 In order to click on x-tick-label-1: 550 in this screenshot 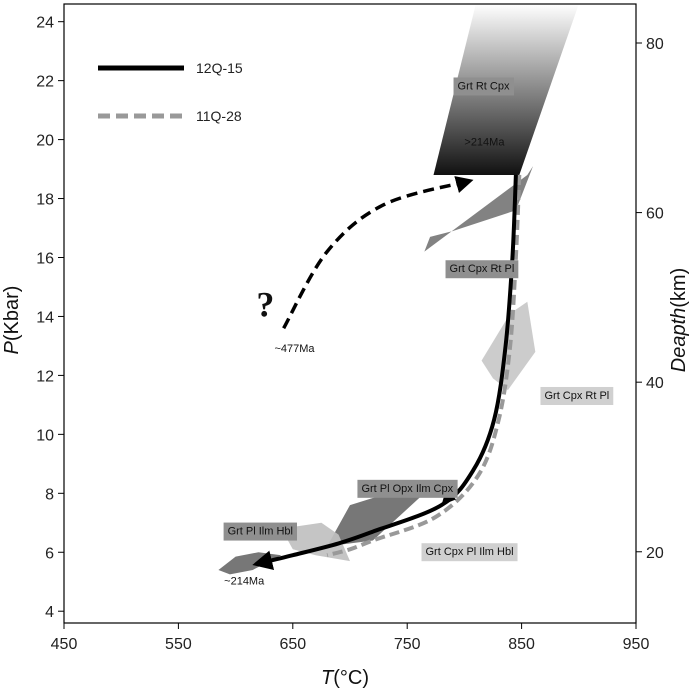, I will do `click(178, 644)`.